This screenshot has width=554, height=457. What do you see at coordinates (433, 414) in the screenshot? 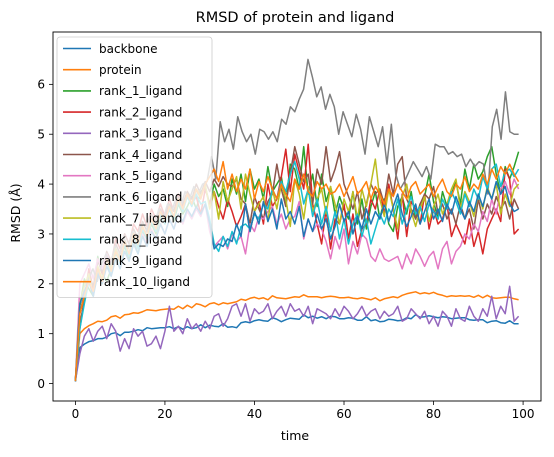
I see `x-tick-label: 80` at bounding box center [433, 414].